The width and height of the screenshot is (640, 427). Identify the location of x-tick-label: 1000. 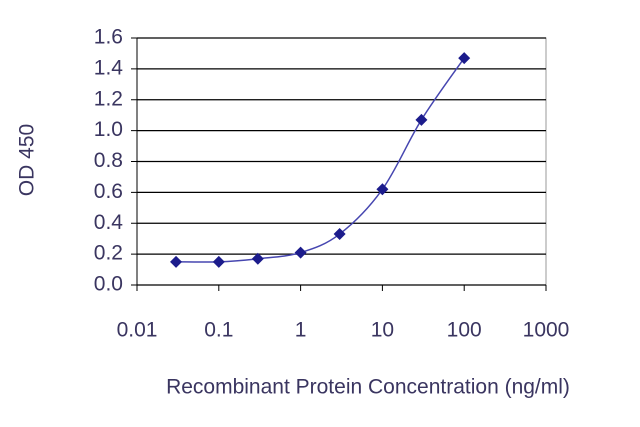
(546, 330).